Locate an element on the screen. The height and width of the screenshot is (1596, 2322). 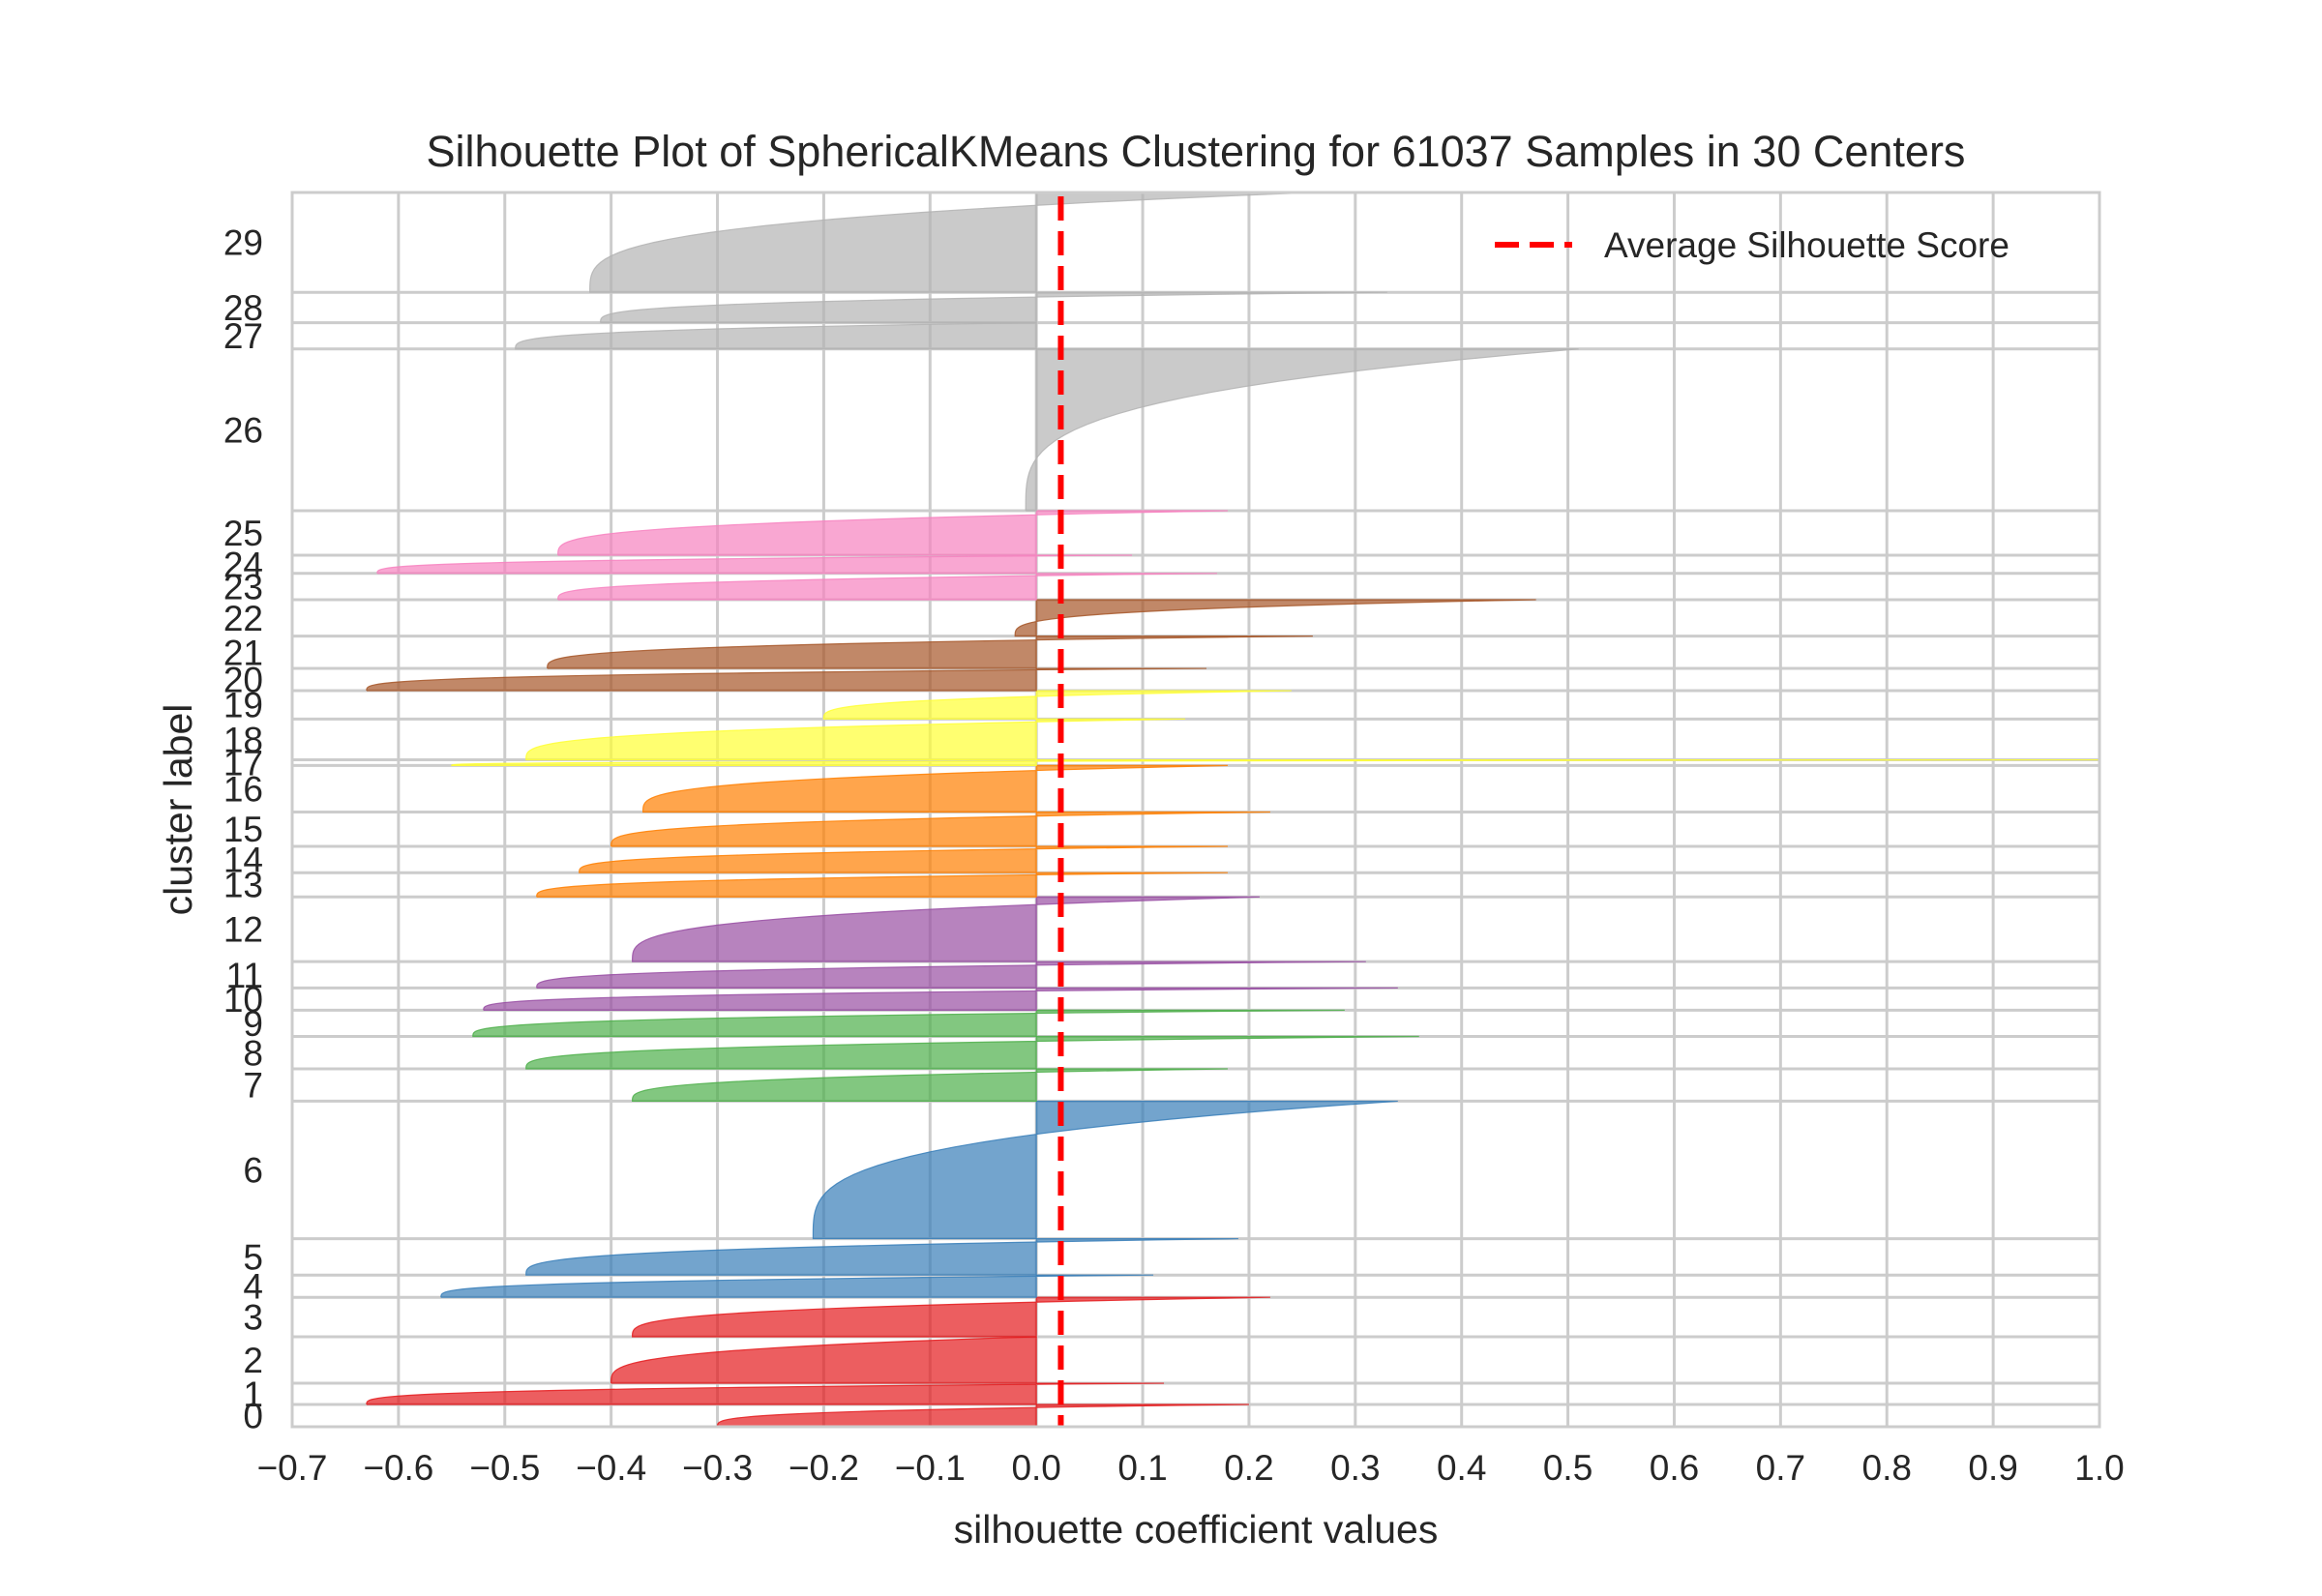
x-tick-label: 0.2 is located at coordinates (1248, 1468).